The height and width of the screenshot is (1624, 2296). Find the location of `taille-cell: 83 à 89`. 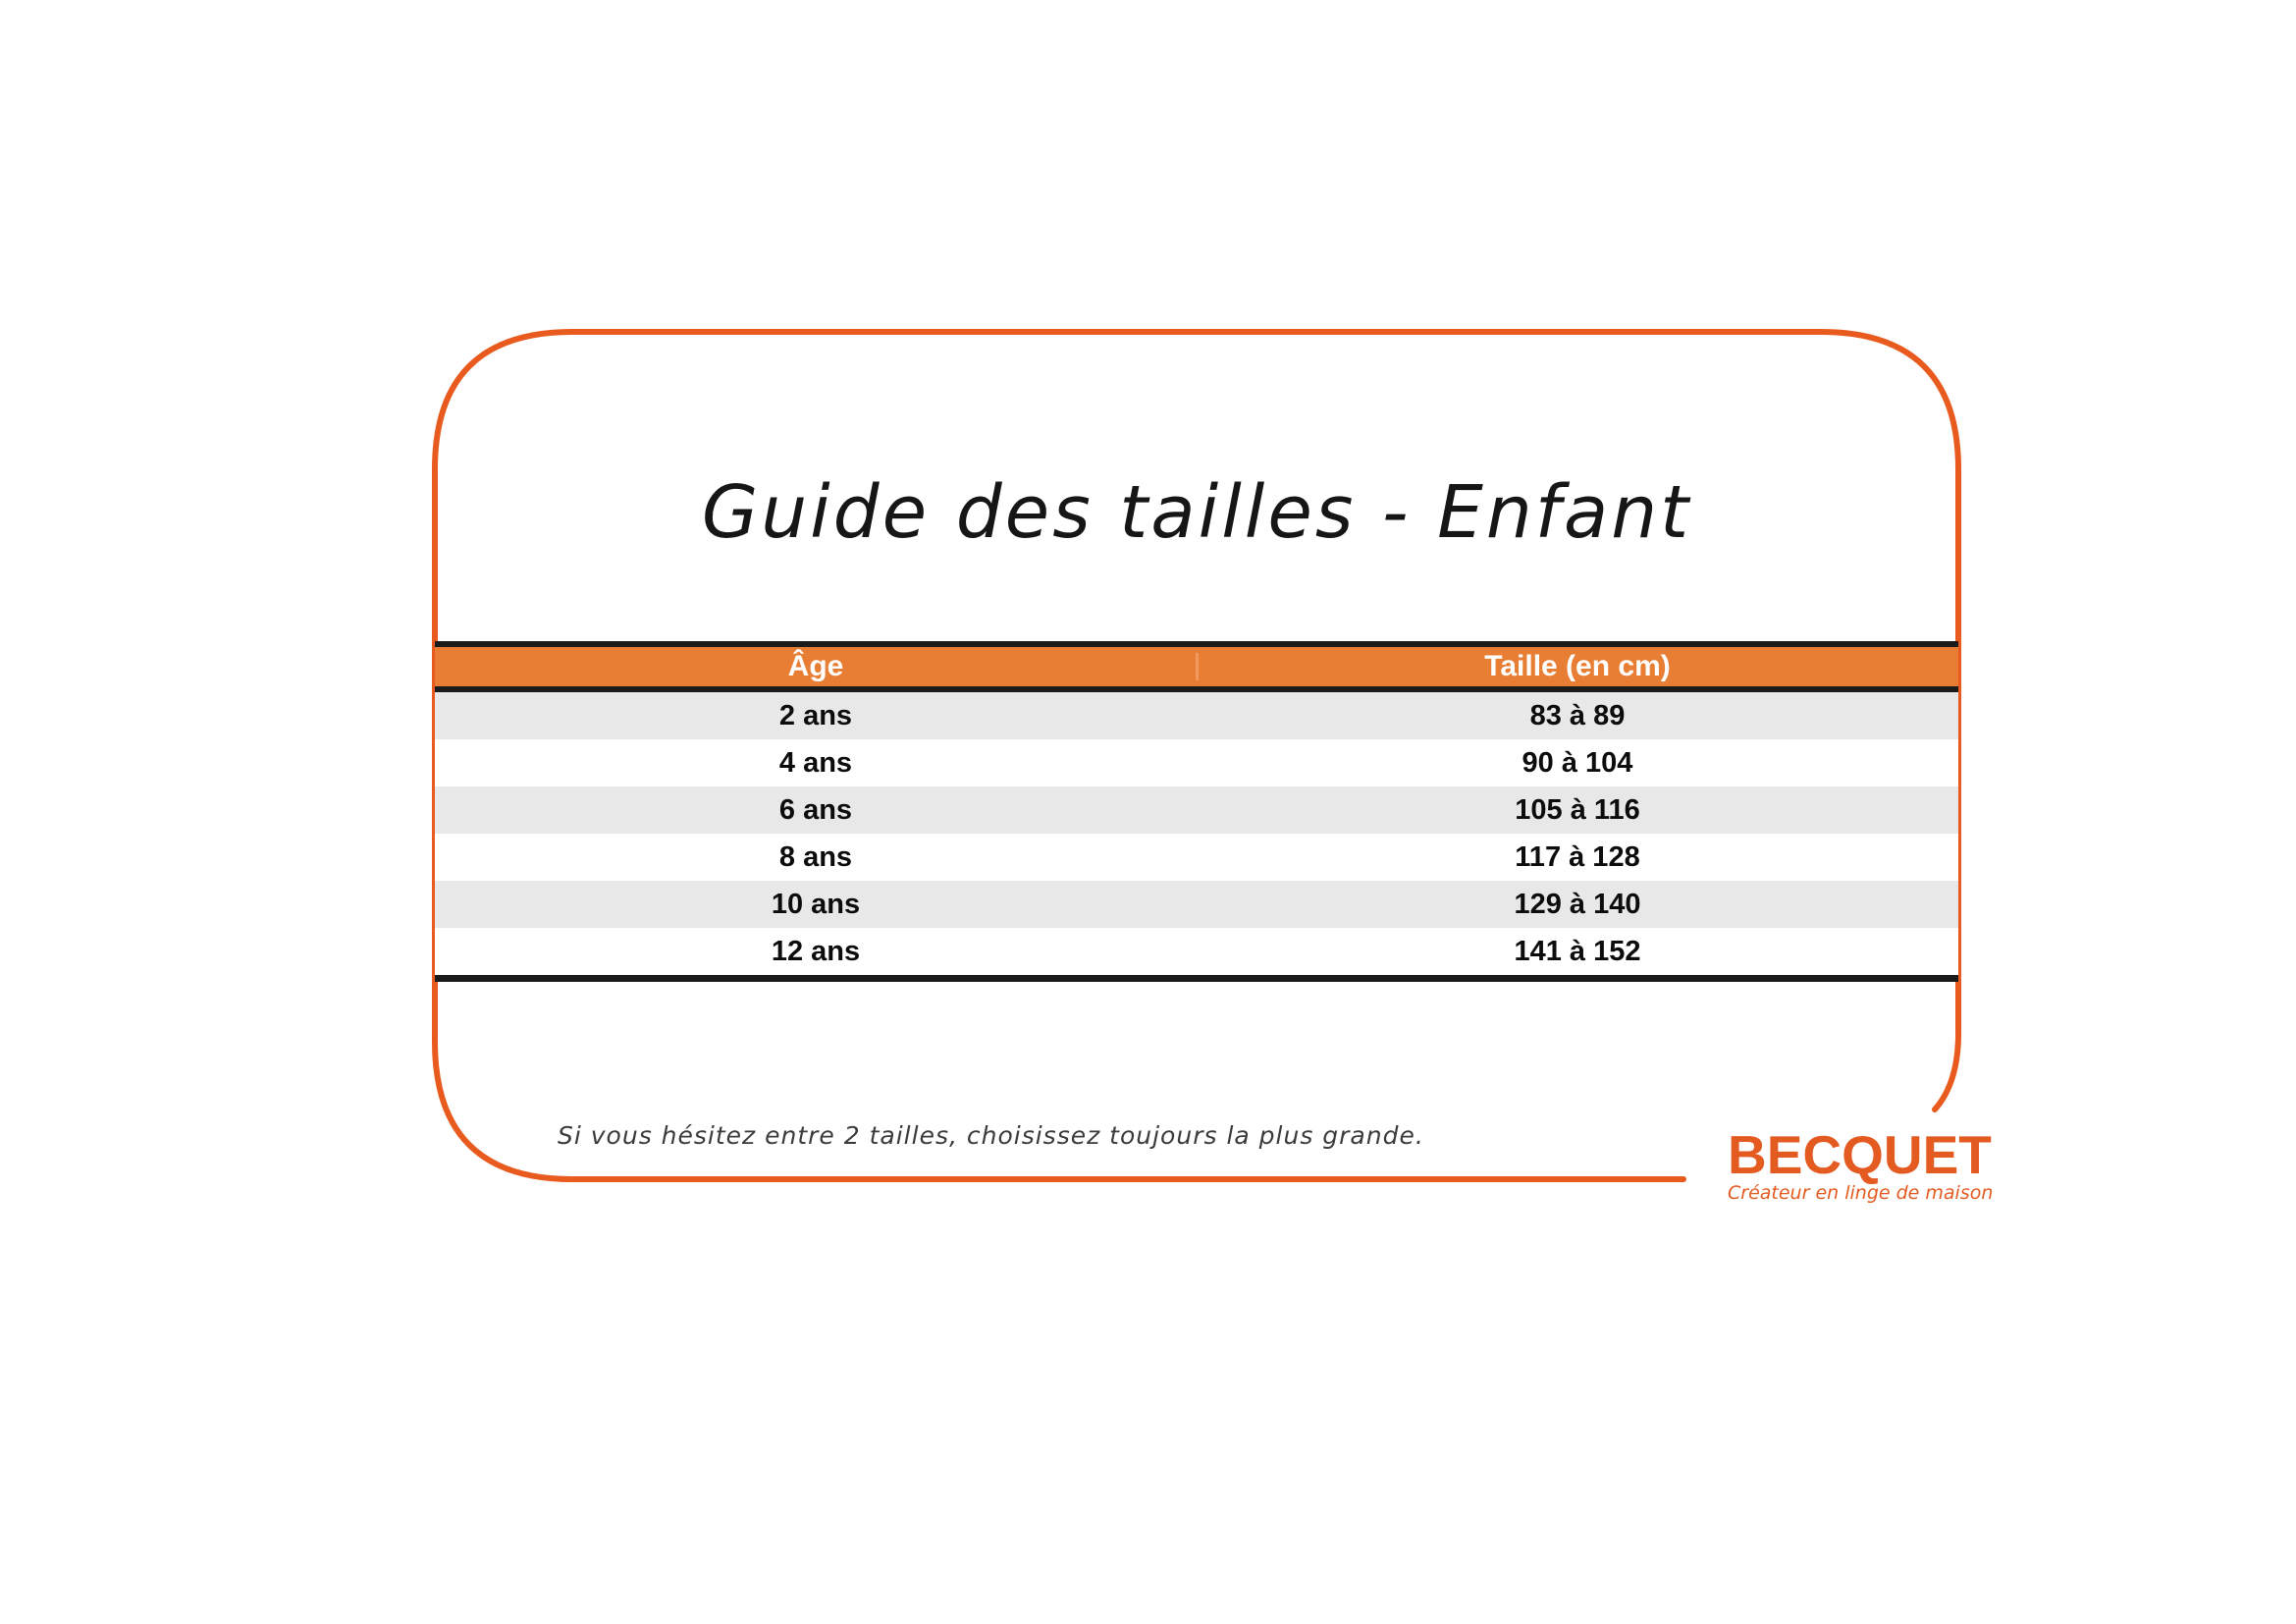

taille-cell: 83 à 89 is located at coordinates (1578, 715).